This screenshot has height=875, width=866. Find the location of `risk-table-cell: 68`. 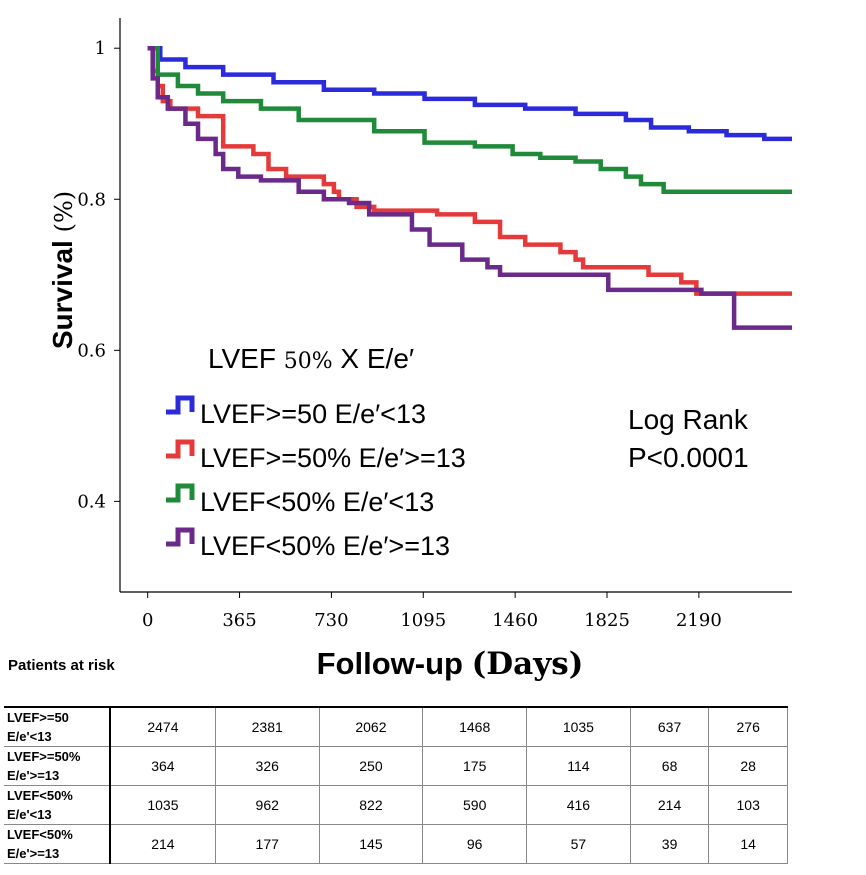

risk-table-cell: 68 is located at coordinates (669, 766).